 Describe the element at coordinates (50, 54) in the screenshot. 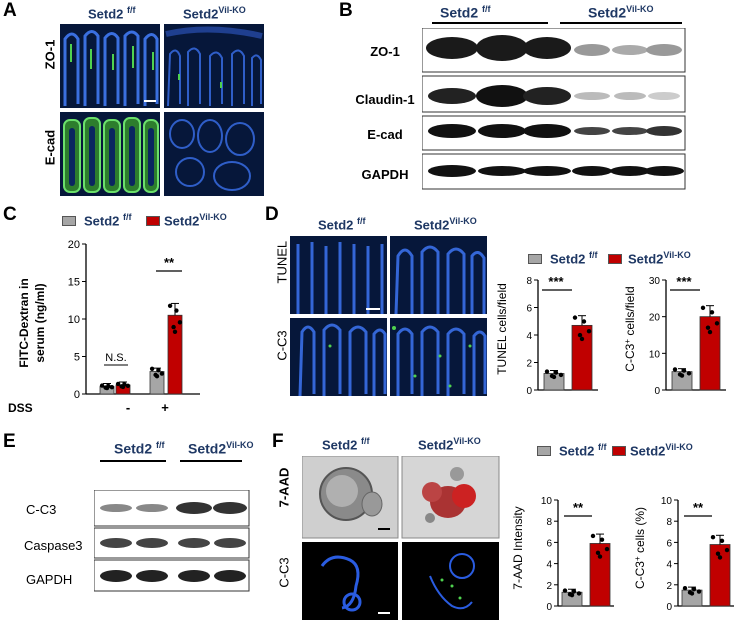

I see `row-label-text: ZO-1` at that location.